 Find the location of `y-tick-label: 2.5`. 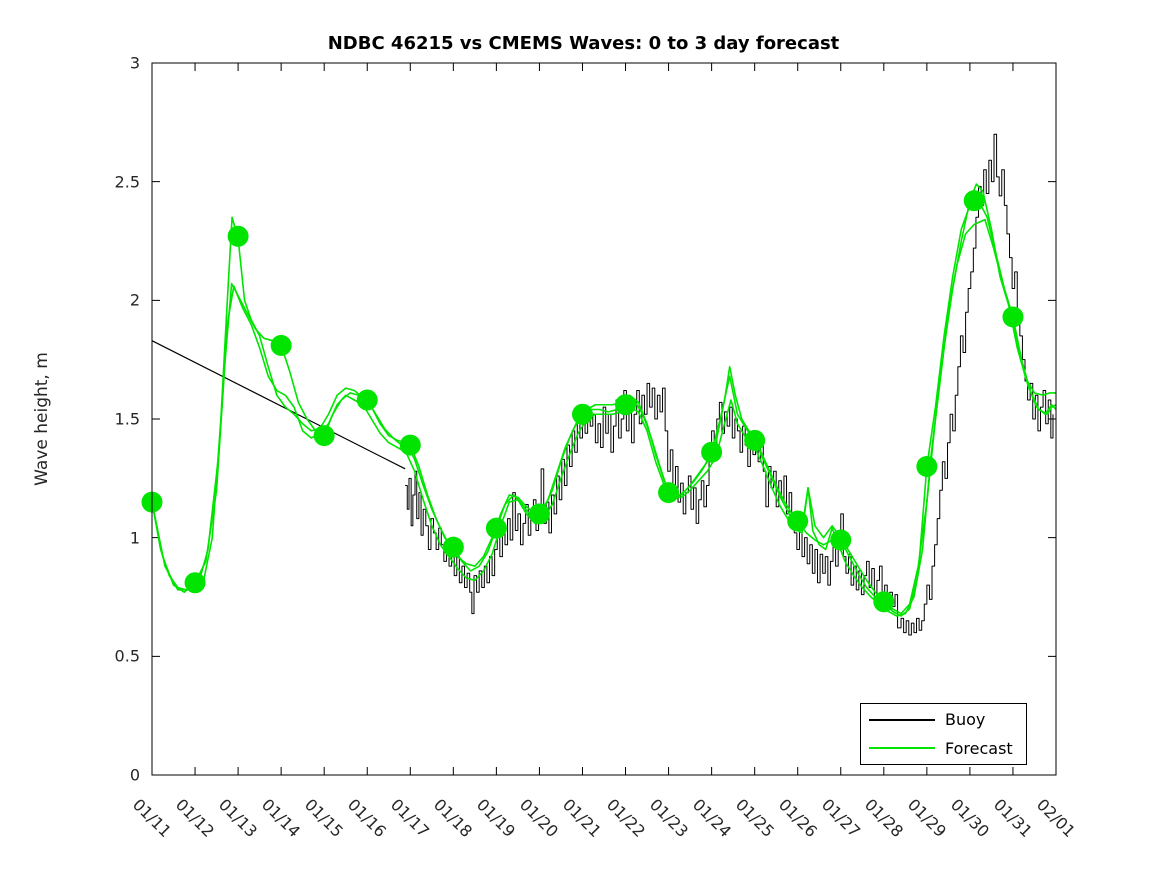

y-tick-label: 2.5 is located at coordinates (127, 182).